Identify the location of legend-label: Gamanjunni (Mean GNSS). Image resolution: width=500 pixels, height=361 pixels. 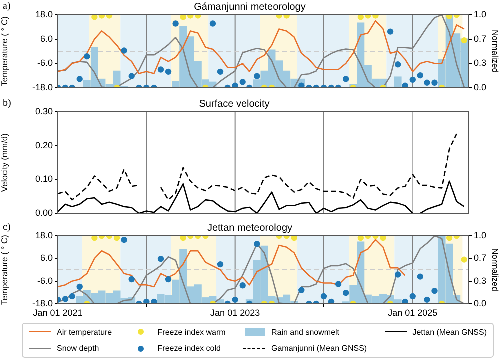
(319, 349).